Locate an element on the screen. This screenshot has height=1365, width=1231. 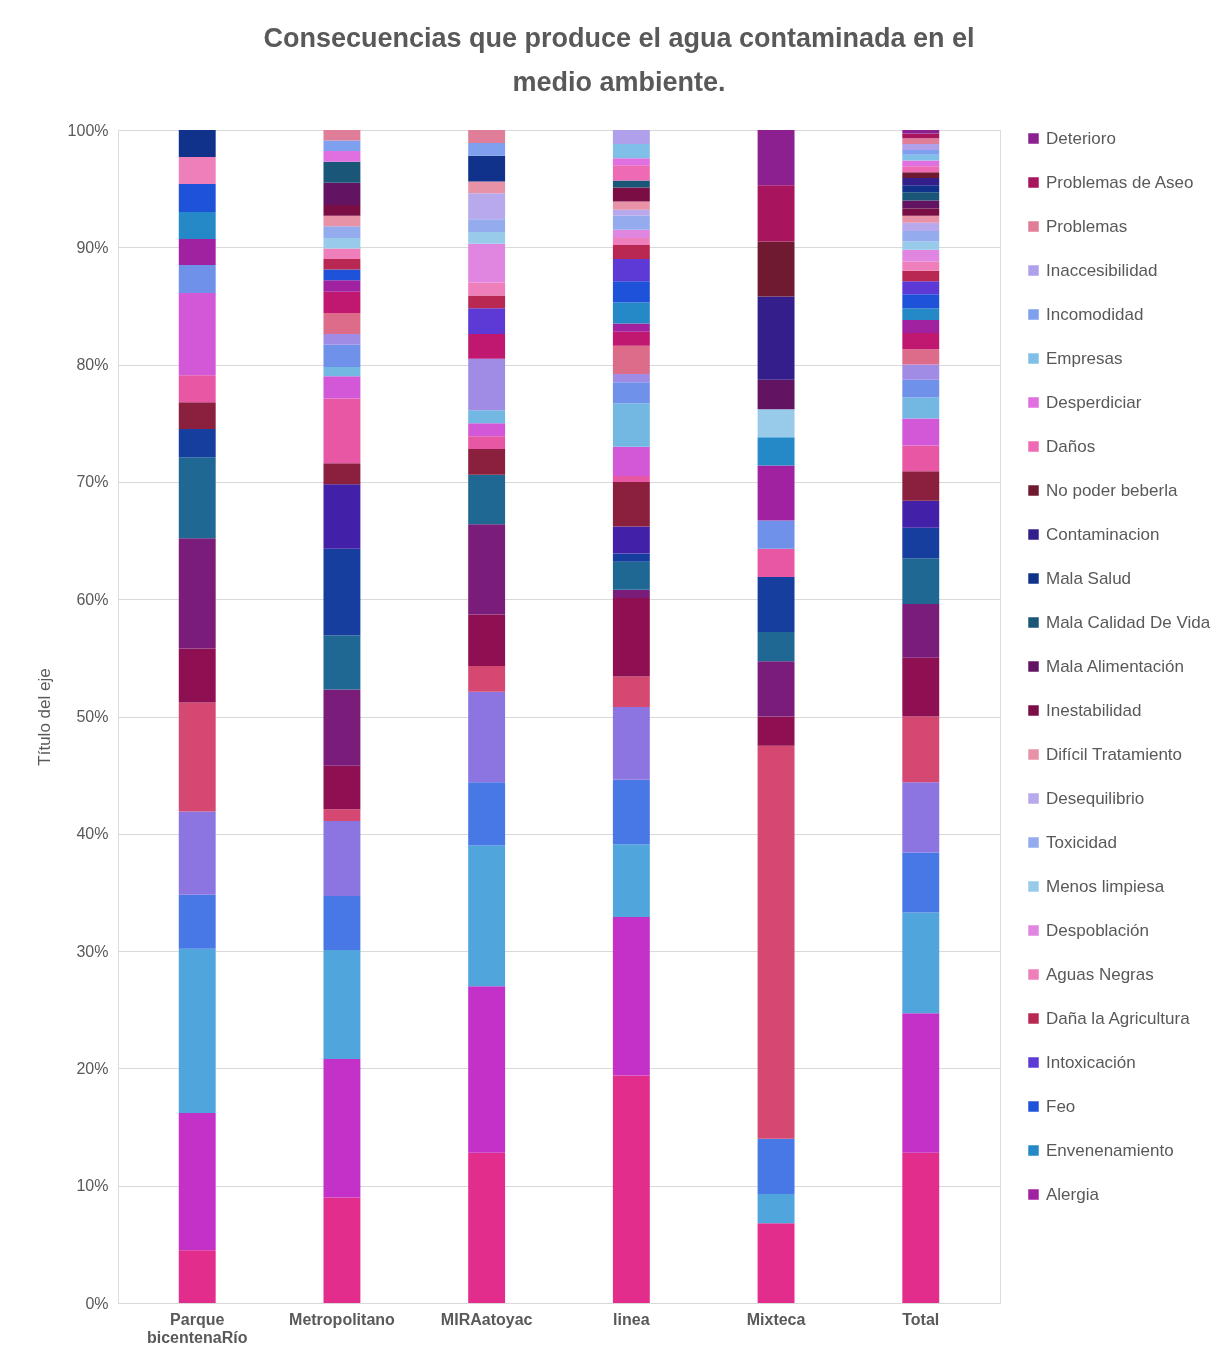
legend-label: Desperdiciar is located at coordinates (1094, 402).